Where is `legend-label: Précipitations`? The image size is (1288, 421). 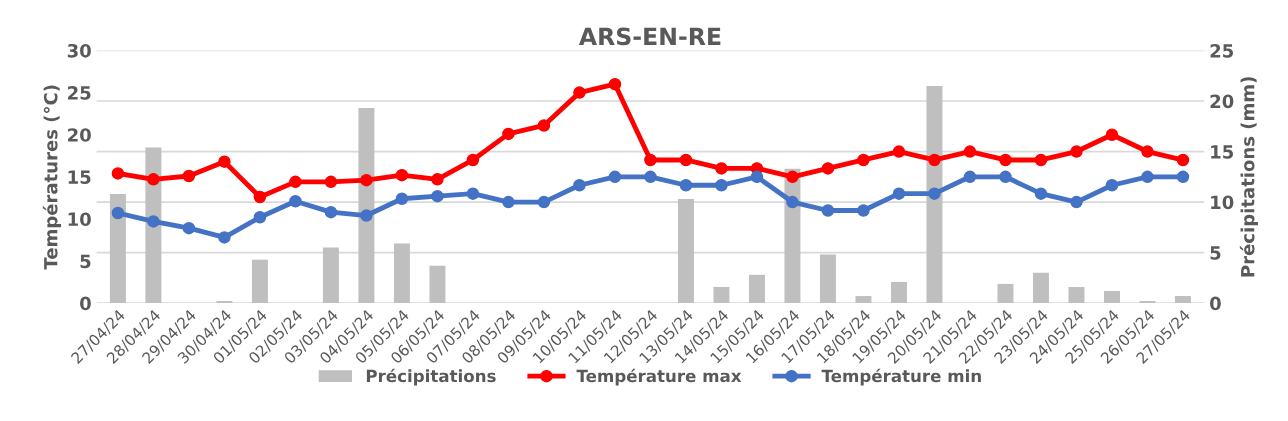
legend-label: Précipitations is located at coordinates (431, 377).